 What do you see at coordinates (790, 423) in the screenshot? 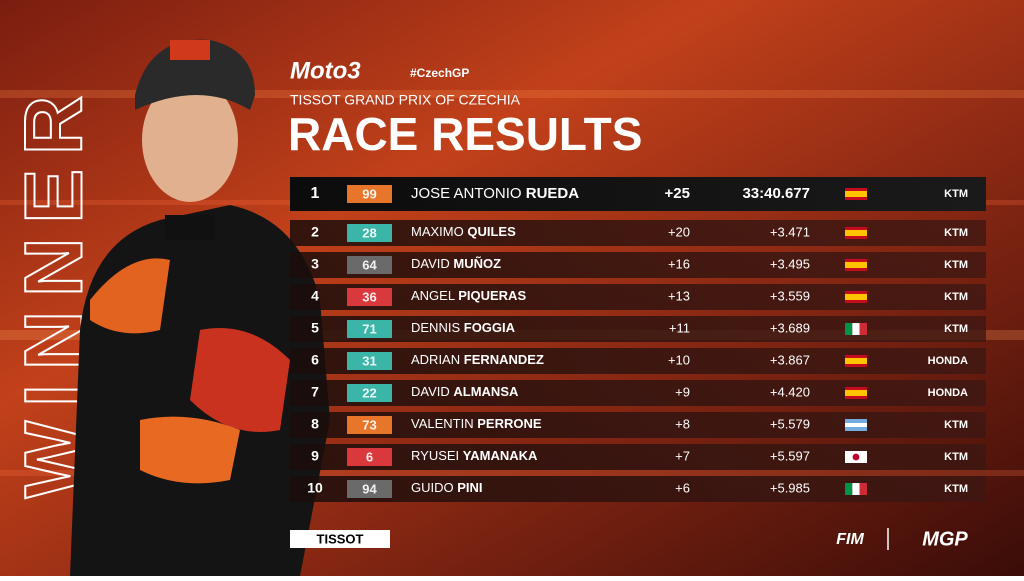
I see `time: +5.579` at bounding box center [790, 423].